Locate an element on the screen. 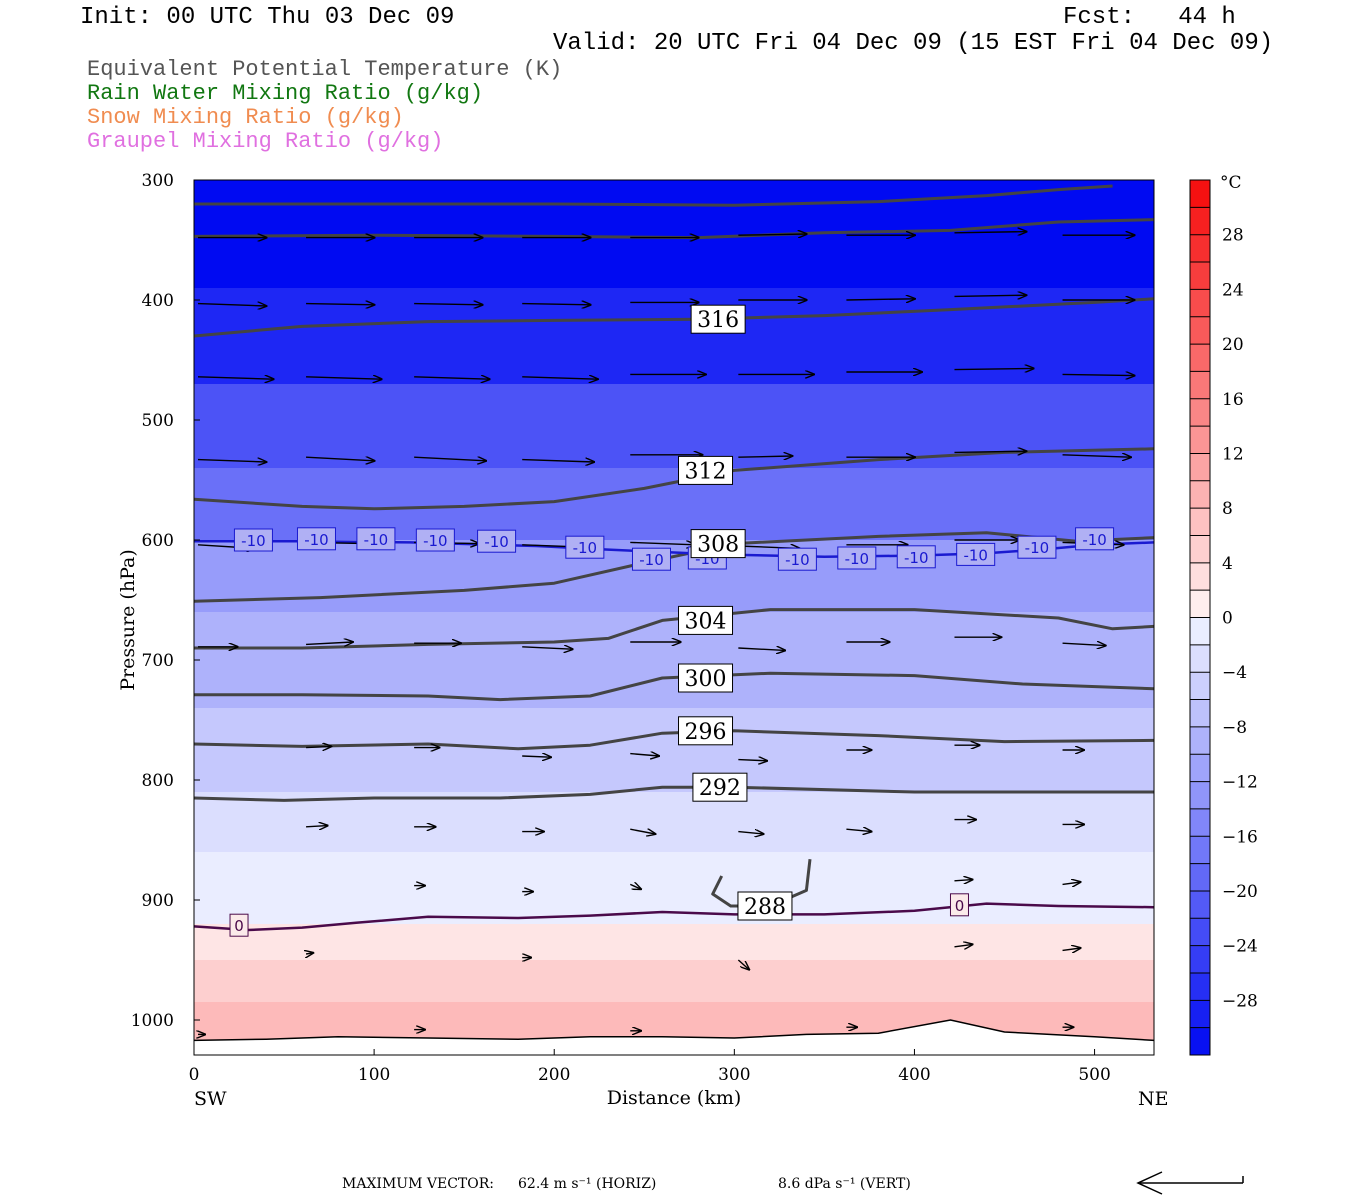 Image resolution: width=1350 pixels, height=1200 pixels. y-tick-label: 900 is located at coordinates (158, 901).